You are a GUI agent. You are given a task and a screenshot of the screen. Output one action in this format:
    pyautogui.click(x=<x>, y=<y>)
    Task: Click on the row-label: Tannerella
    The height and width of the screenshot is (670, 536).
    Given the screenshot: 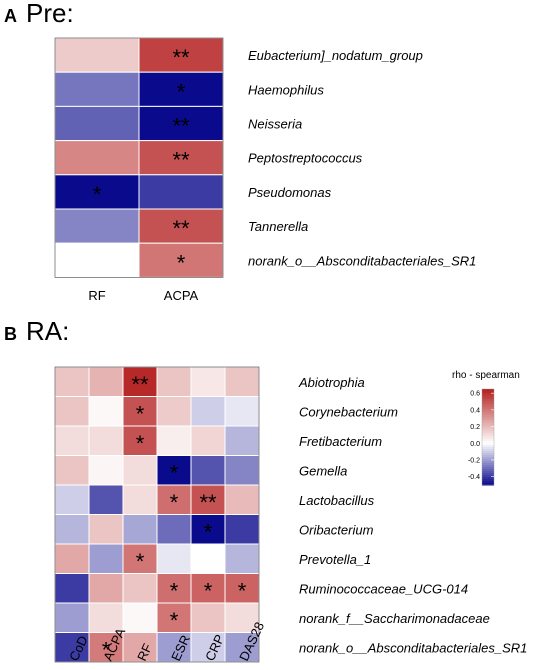 What is the action you would take?
    pyautogui.click(x=278, y=226)
    